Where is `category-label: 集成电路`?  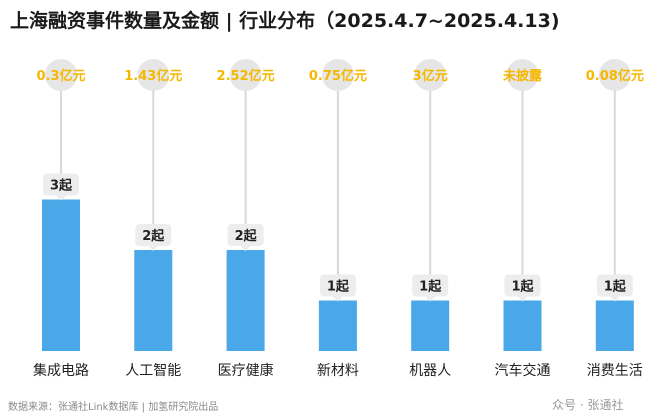
category-label: 集成电路 is located at coordinates (61, 370).